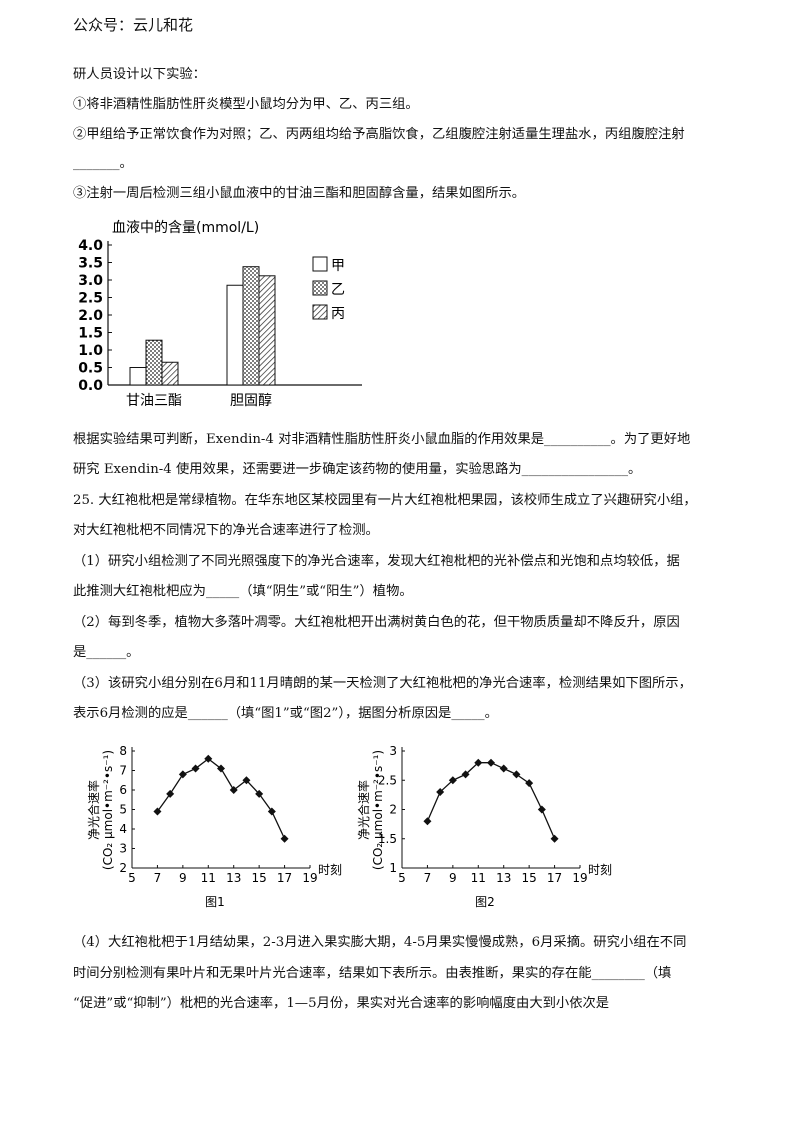  Describe the element at coordinates (338, 266) in the screenshot. I see `legend-label: 甲` at that location.